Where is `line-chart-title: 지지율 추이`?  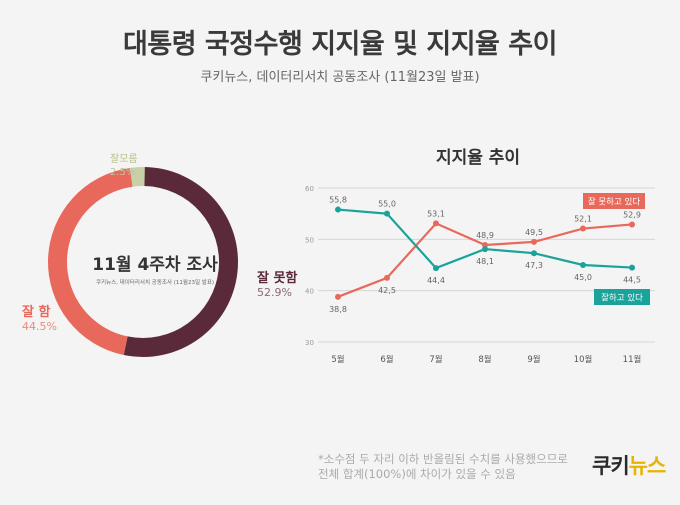
line-chart-title: 지지율 추이 is located at coordinates (478, 158).